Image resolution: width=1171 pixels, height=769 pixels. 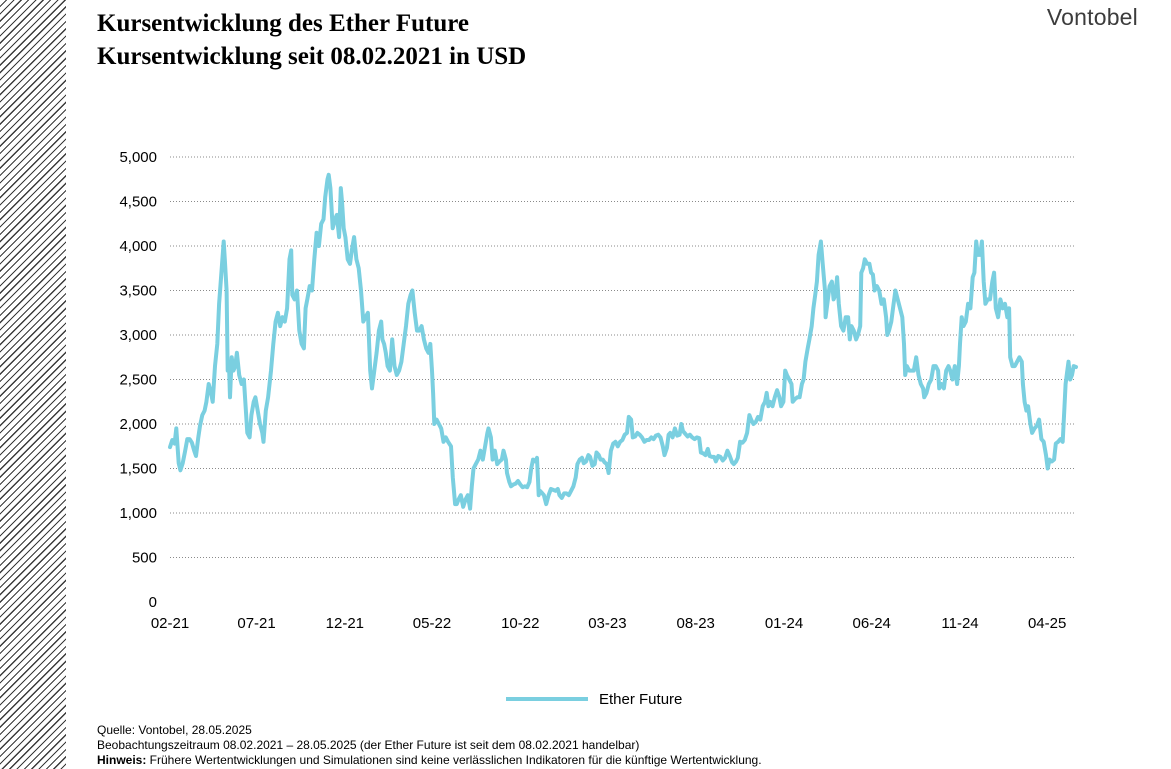 What do you see at coordinates (283, 23) in the screenshot?
I see `chart-title: Kursentwicklung des Ether Future` at bounding box center [283, 23].